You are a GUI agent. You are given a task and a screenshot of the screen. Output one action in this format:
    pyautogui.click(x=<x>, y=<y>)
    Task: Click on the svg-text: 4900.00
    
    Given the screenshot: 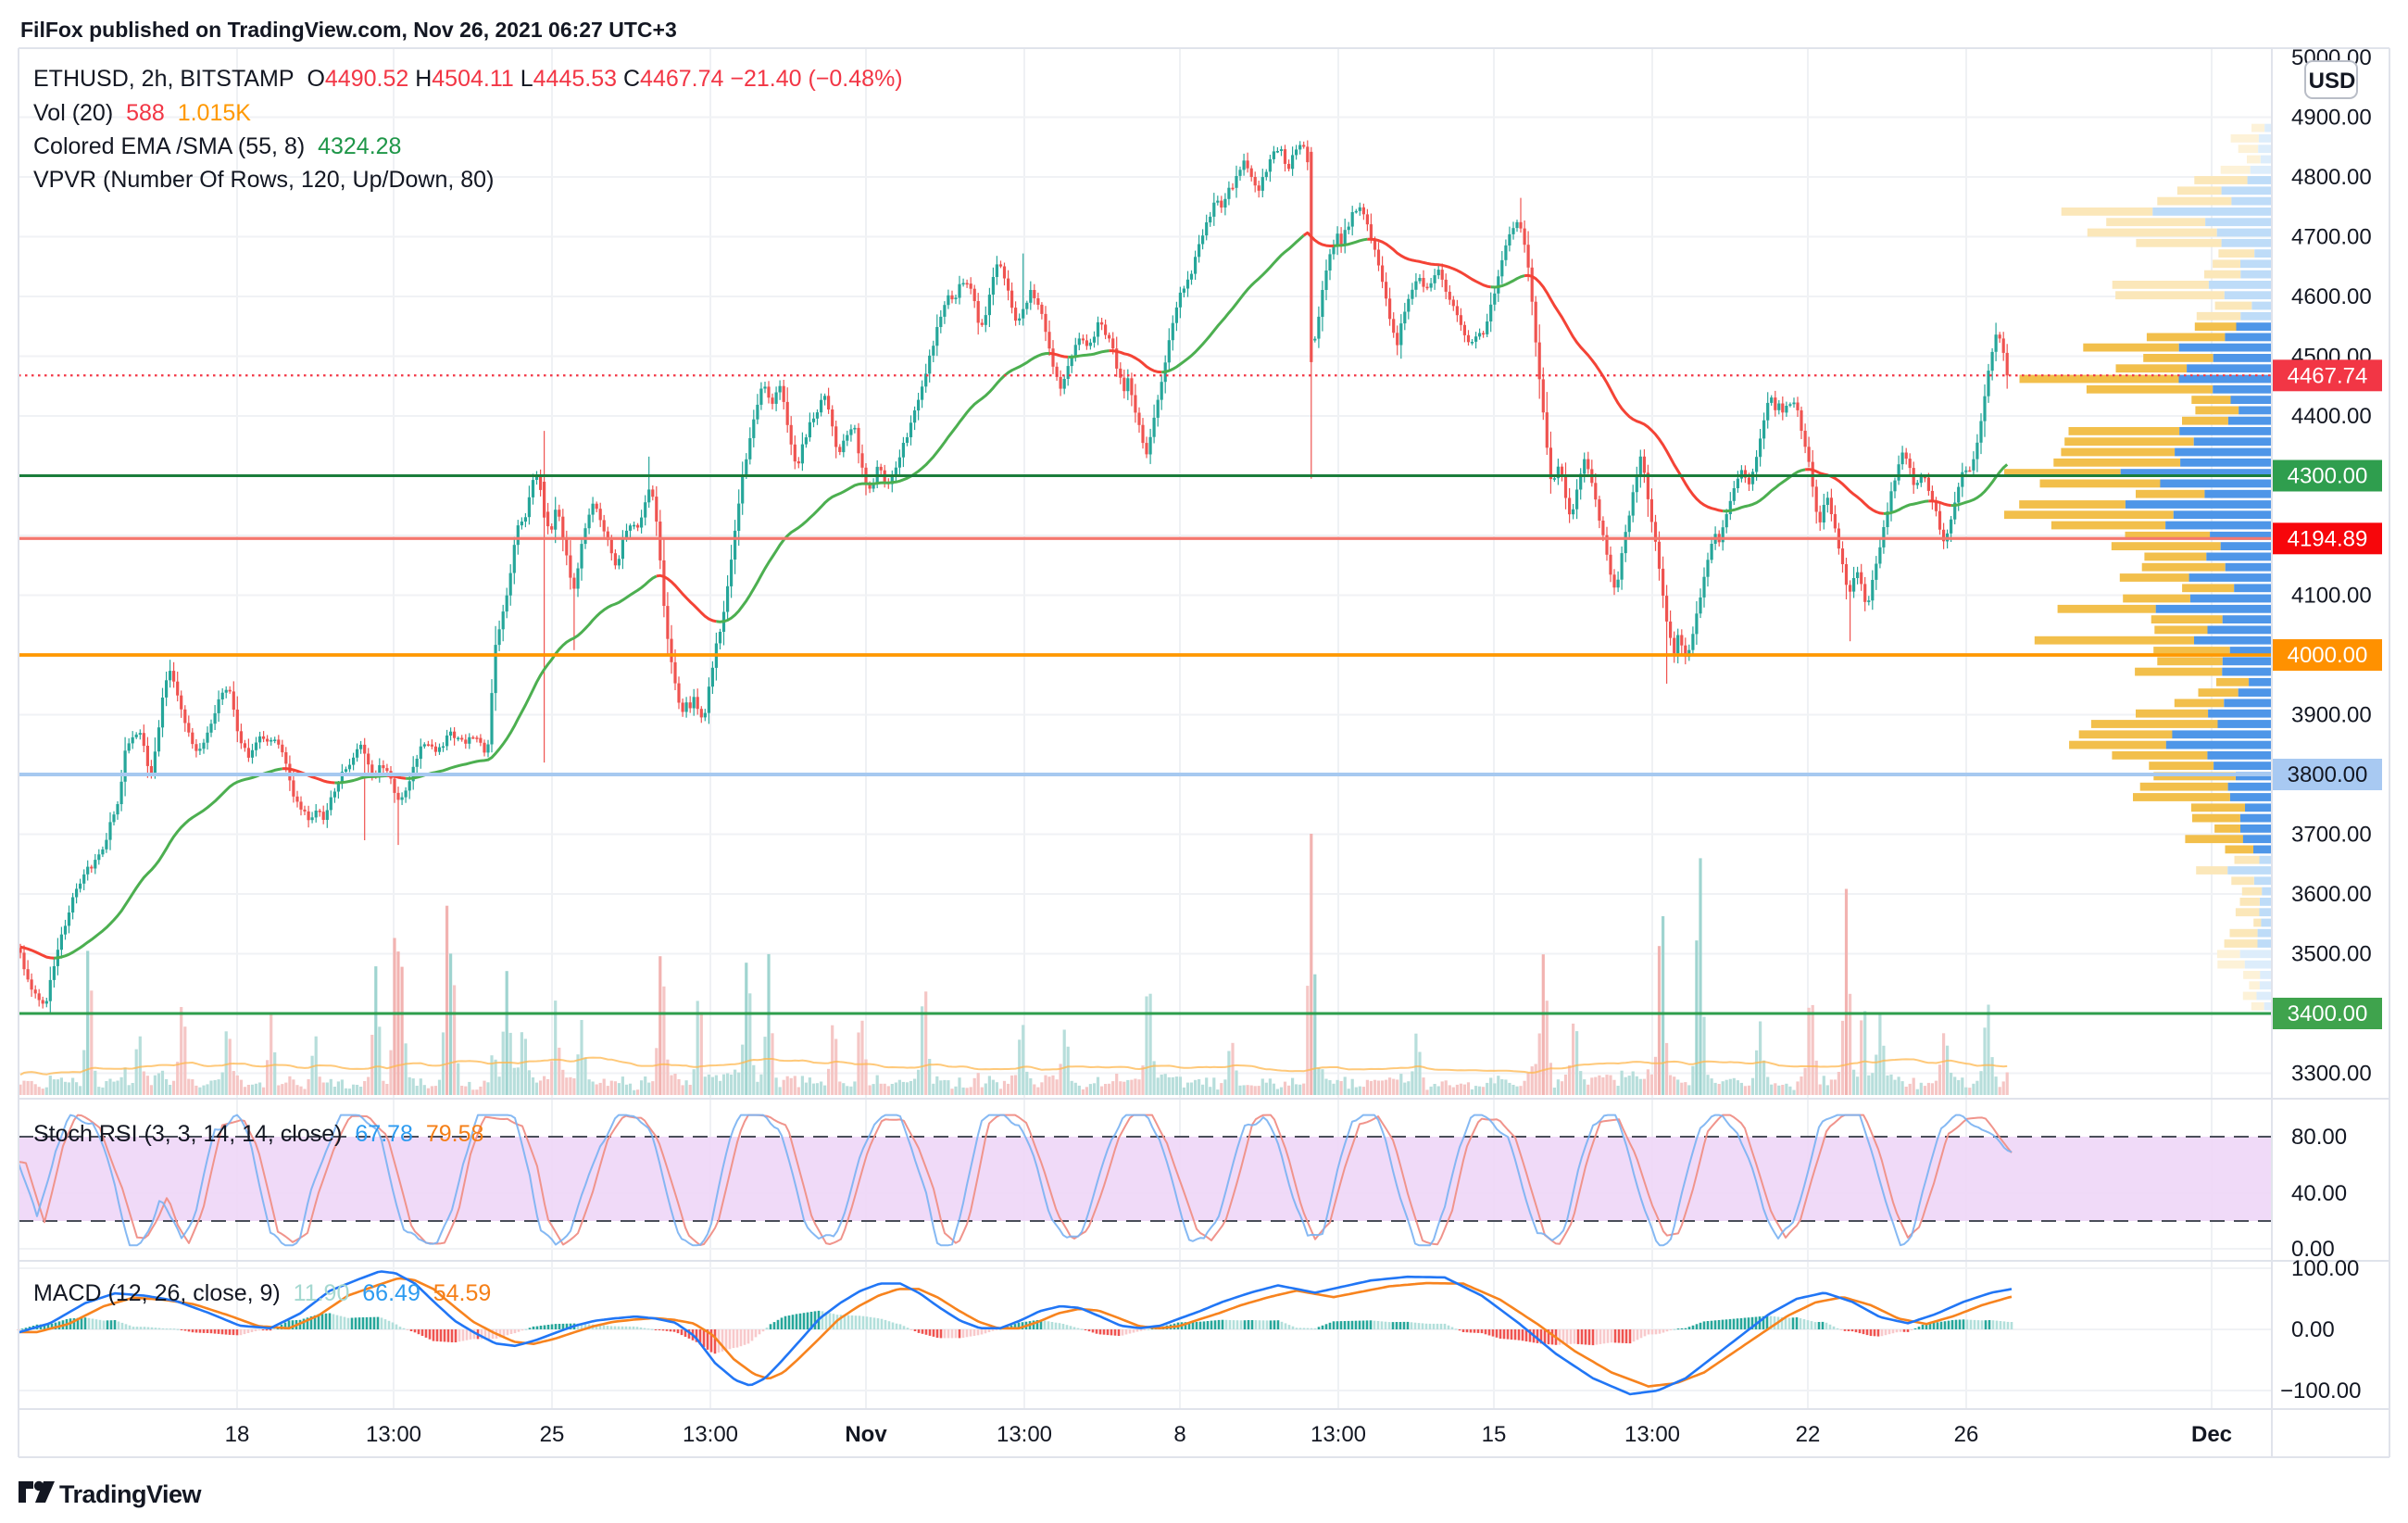 What is the action you would take?
    pyautogui.click(x=2331, y=118)
    